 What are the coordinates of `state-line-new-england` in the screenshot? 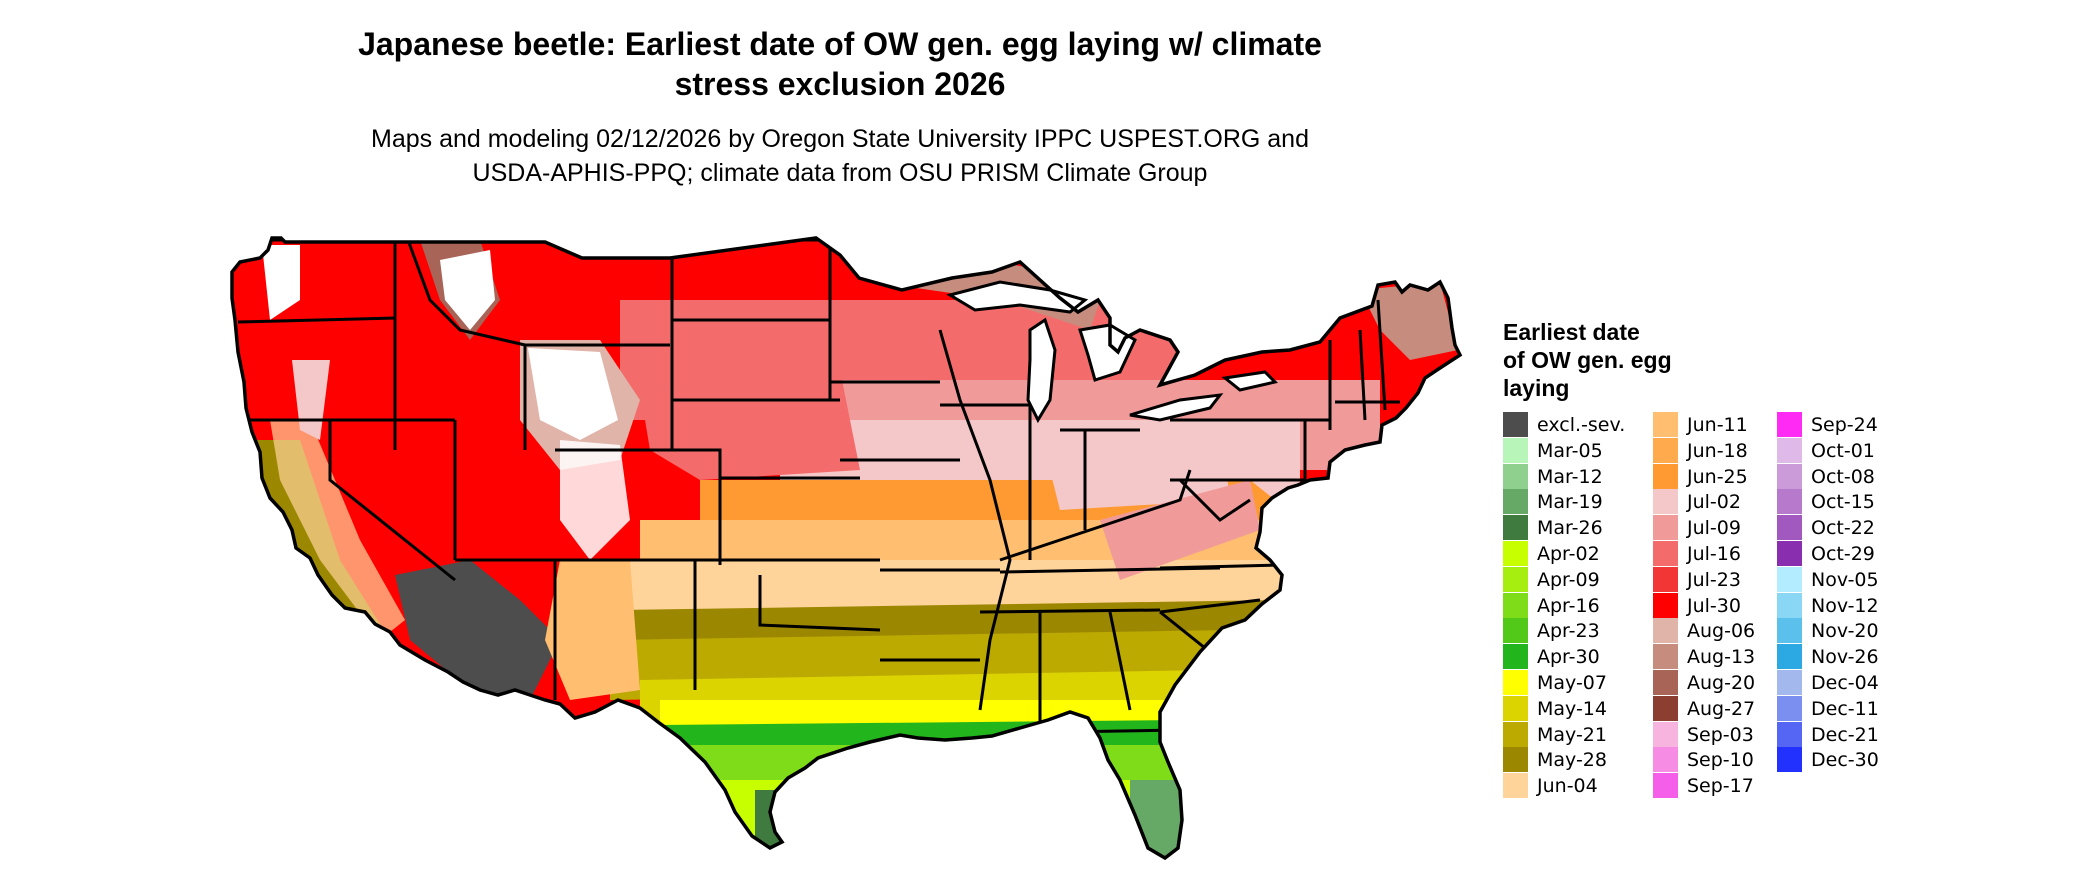 It's located at (1364, 364).